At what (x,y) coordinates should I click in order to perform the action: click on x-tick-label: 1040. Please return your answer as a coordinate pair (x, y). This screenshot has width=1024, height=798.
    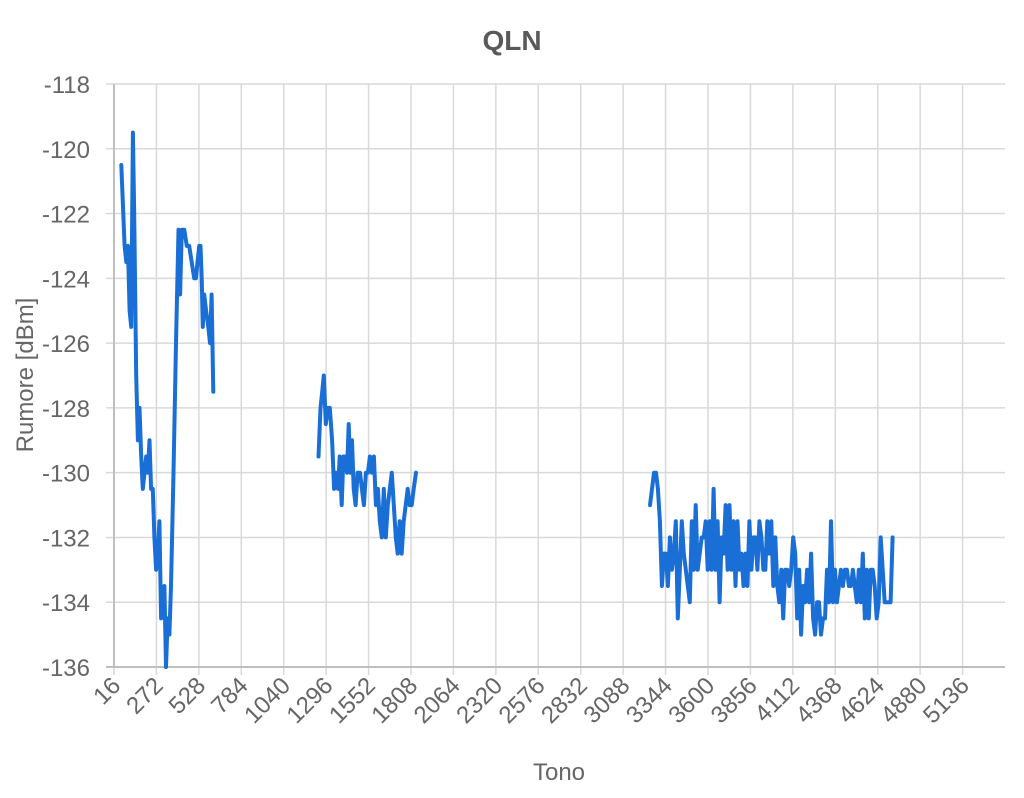
    Looking at the image, I should click on (267, 700).